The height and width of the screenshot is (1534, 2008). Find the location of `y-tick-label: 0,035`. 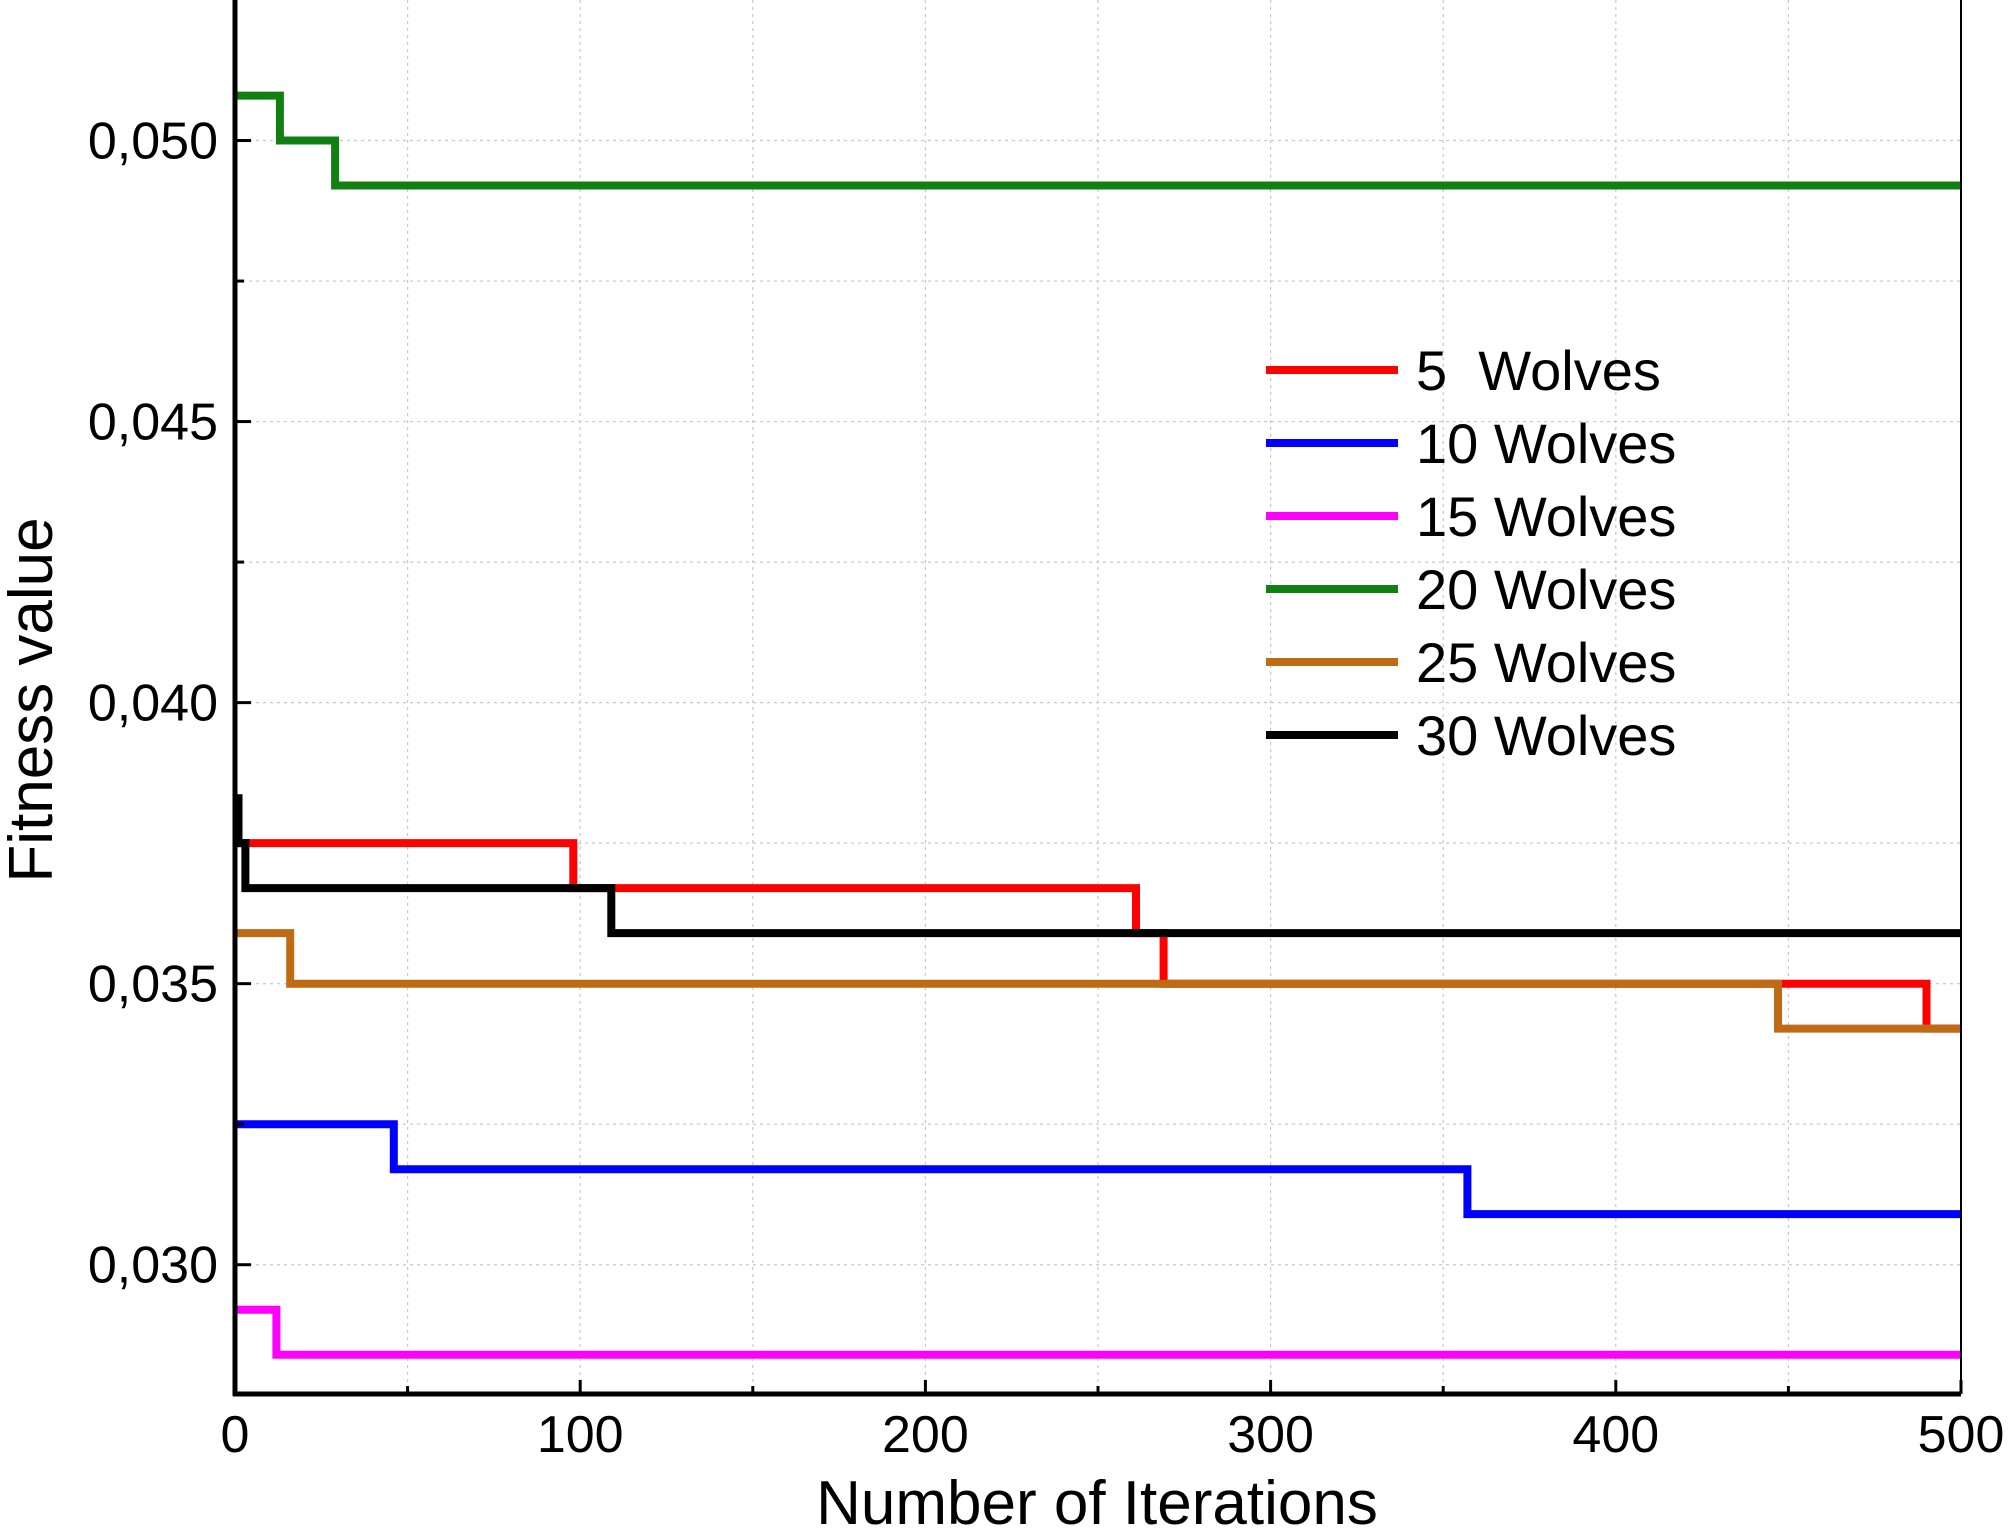

y-tick-label: 0,035 is located at coordinates (153, 985).